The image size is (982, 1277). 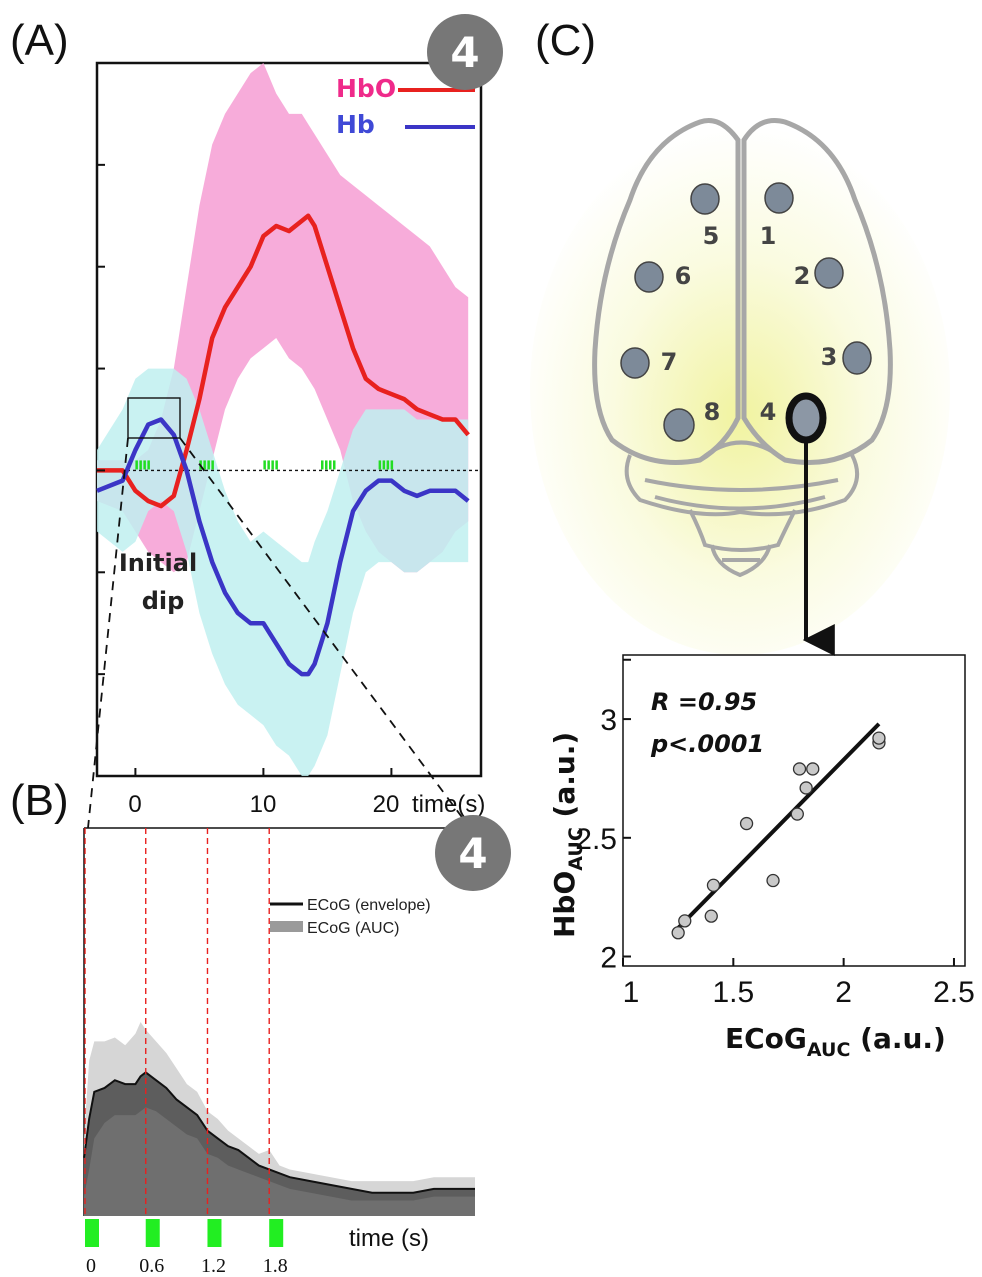 What do you see at coordinates (806, 418) in the screenshot?
I see `electrode-4-highlighted` at bounding box center [806, 418].